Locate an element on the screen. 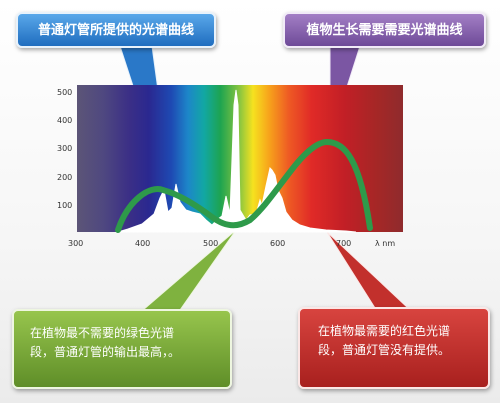 The image size is (500, 403). callout-green-band: 在植物最不需要的绿色光谱 段，普通灯管的输出最高，。 is located at coordinates (122, 349).